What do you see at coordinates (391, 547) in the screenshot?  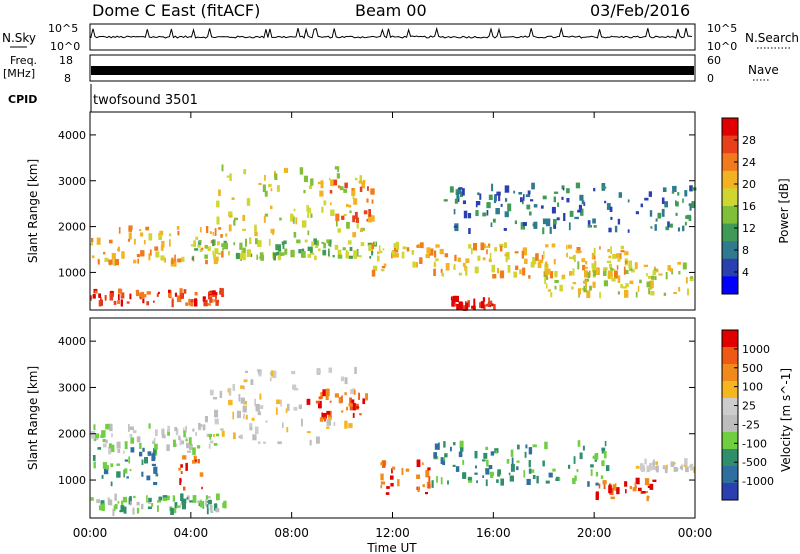 I see `time-axis-label: Time UT` at bounding box center [391, 547].